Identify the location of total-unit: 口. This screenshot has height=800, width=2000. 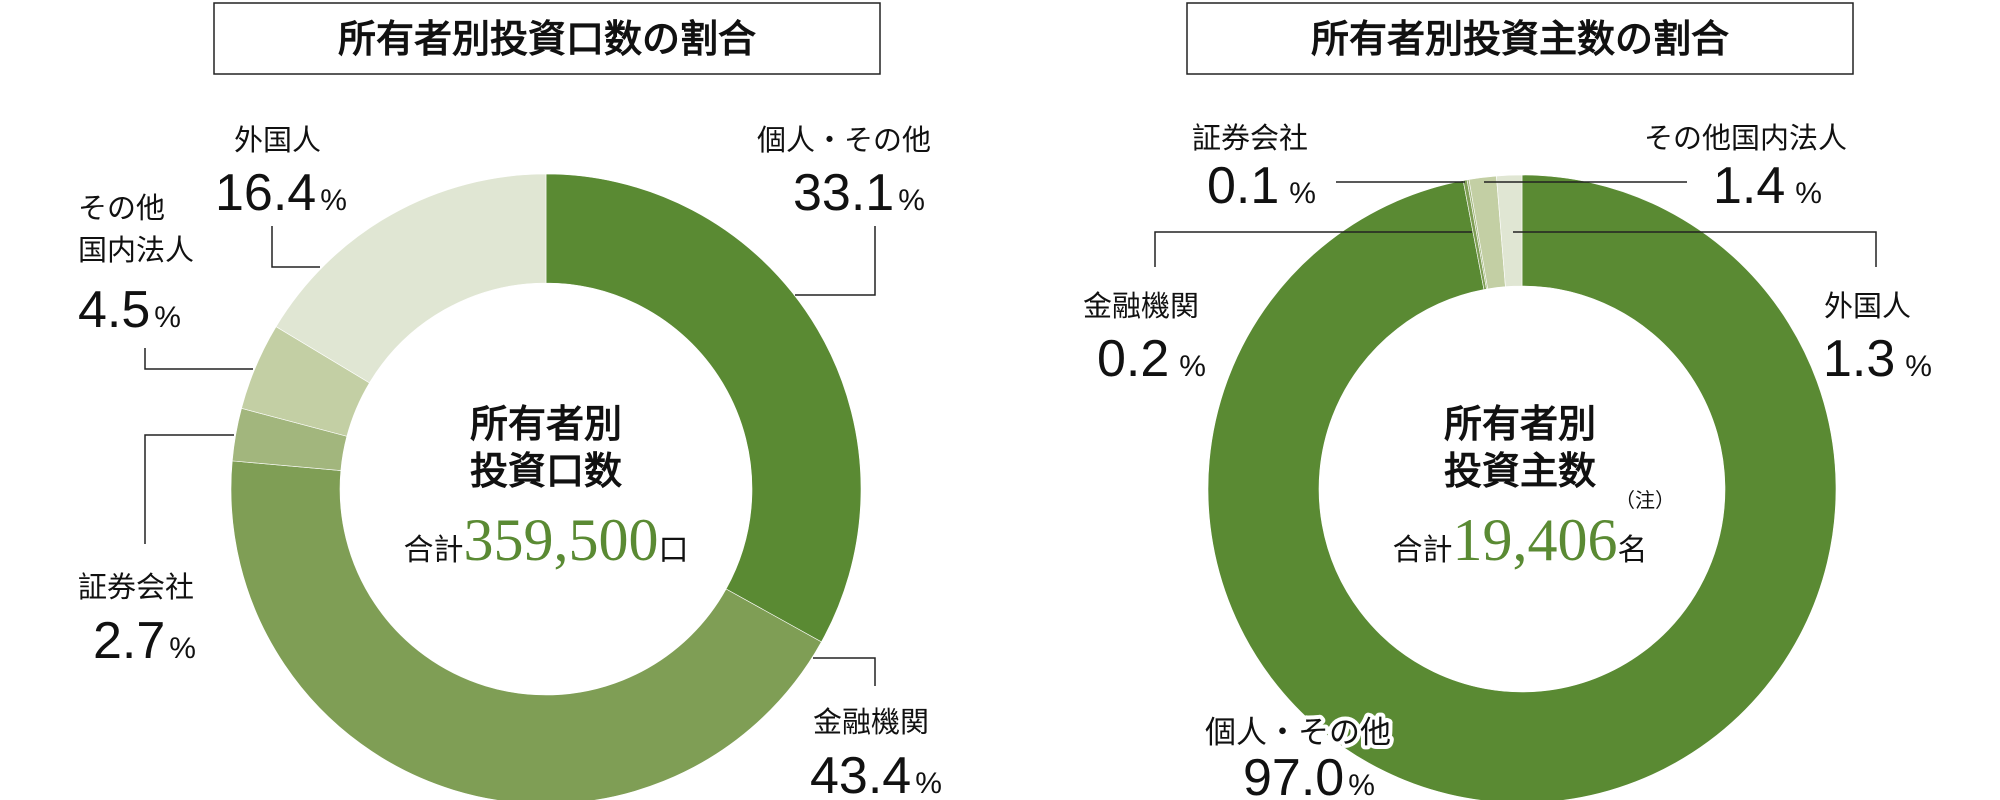
(674, 550).